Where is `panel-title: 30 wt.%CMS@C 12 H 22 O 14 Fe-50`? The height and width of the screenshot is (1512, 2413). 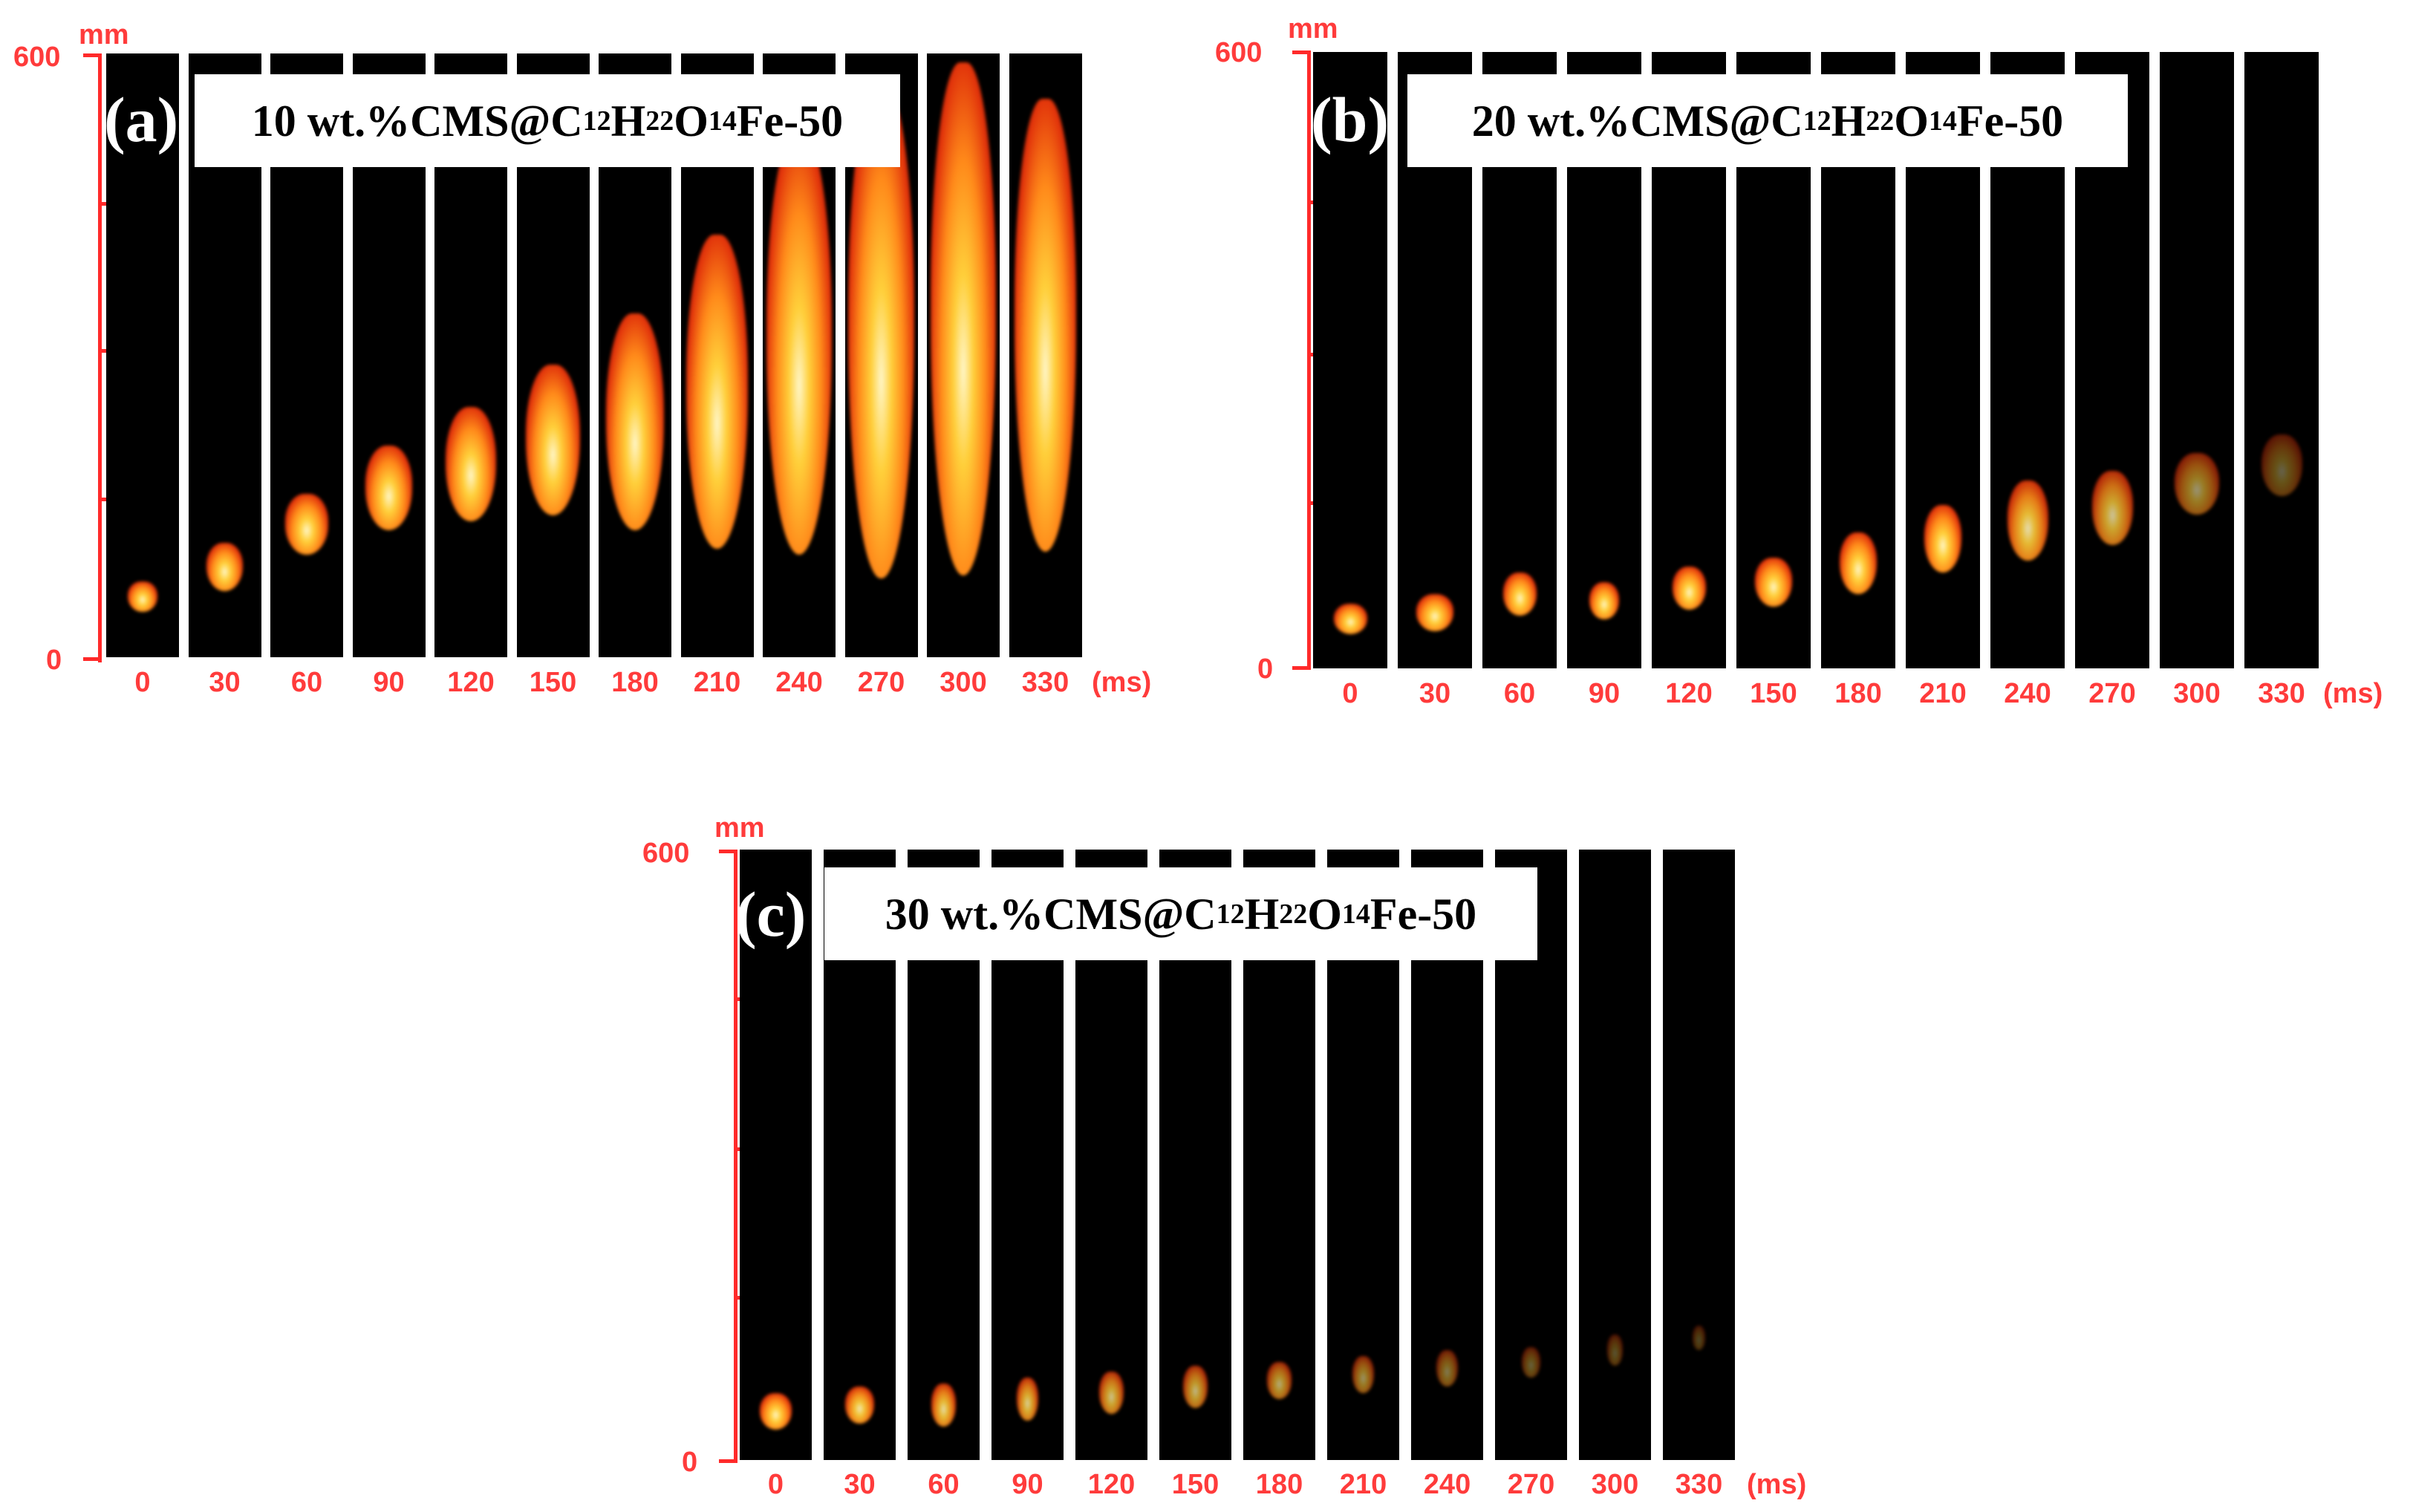
panel-title: 30 wt.%CMS@C 12 H 22 O 14 Fe-50 is located at coordinates (1180, 913).